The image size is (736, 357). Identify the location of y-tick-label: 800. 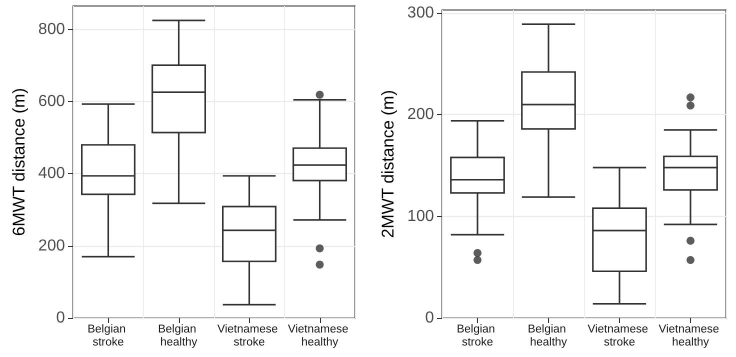
(52, 29).